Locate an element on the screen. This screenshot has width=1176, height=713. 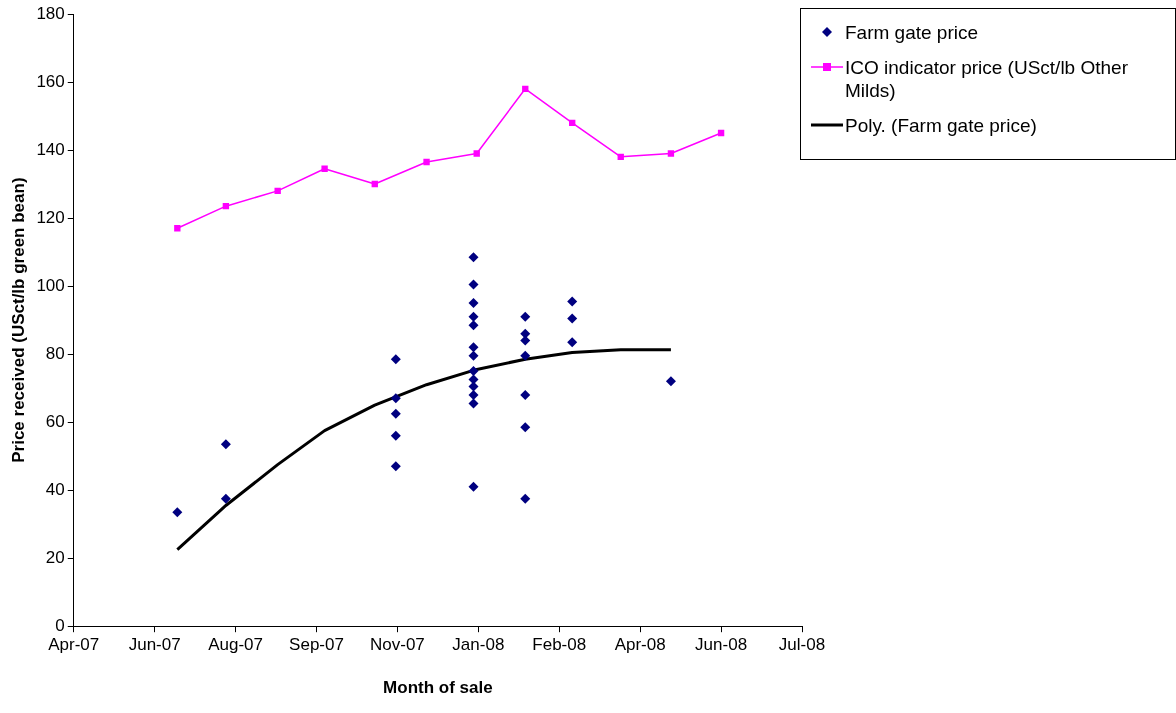
x-tick-label: Jan-08 is located at coordinates (478, 645).